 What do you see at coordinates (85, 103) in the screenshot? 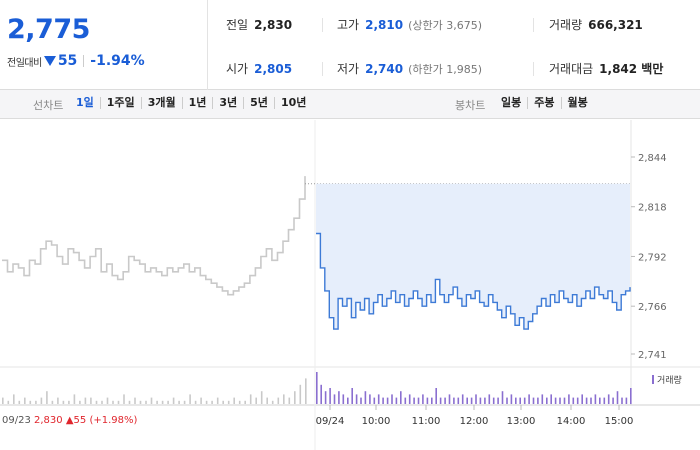
I see `tab-1d: 1일` at bounding box center [85, 103].